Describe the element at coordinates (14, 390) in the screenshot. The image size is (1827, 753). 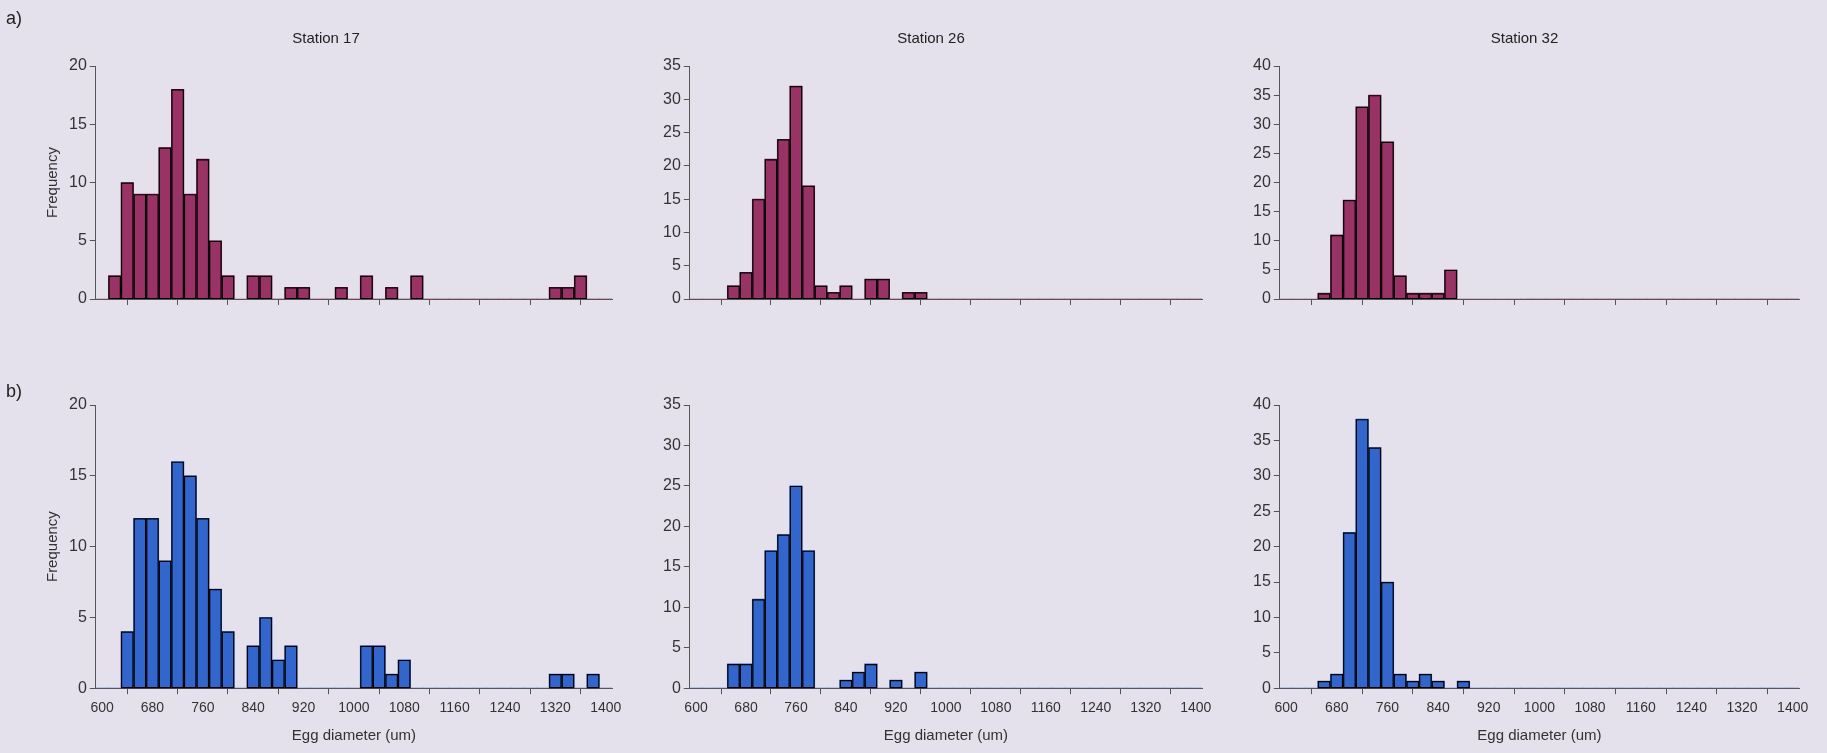
I see `text: b)` at that location.